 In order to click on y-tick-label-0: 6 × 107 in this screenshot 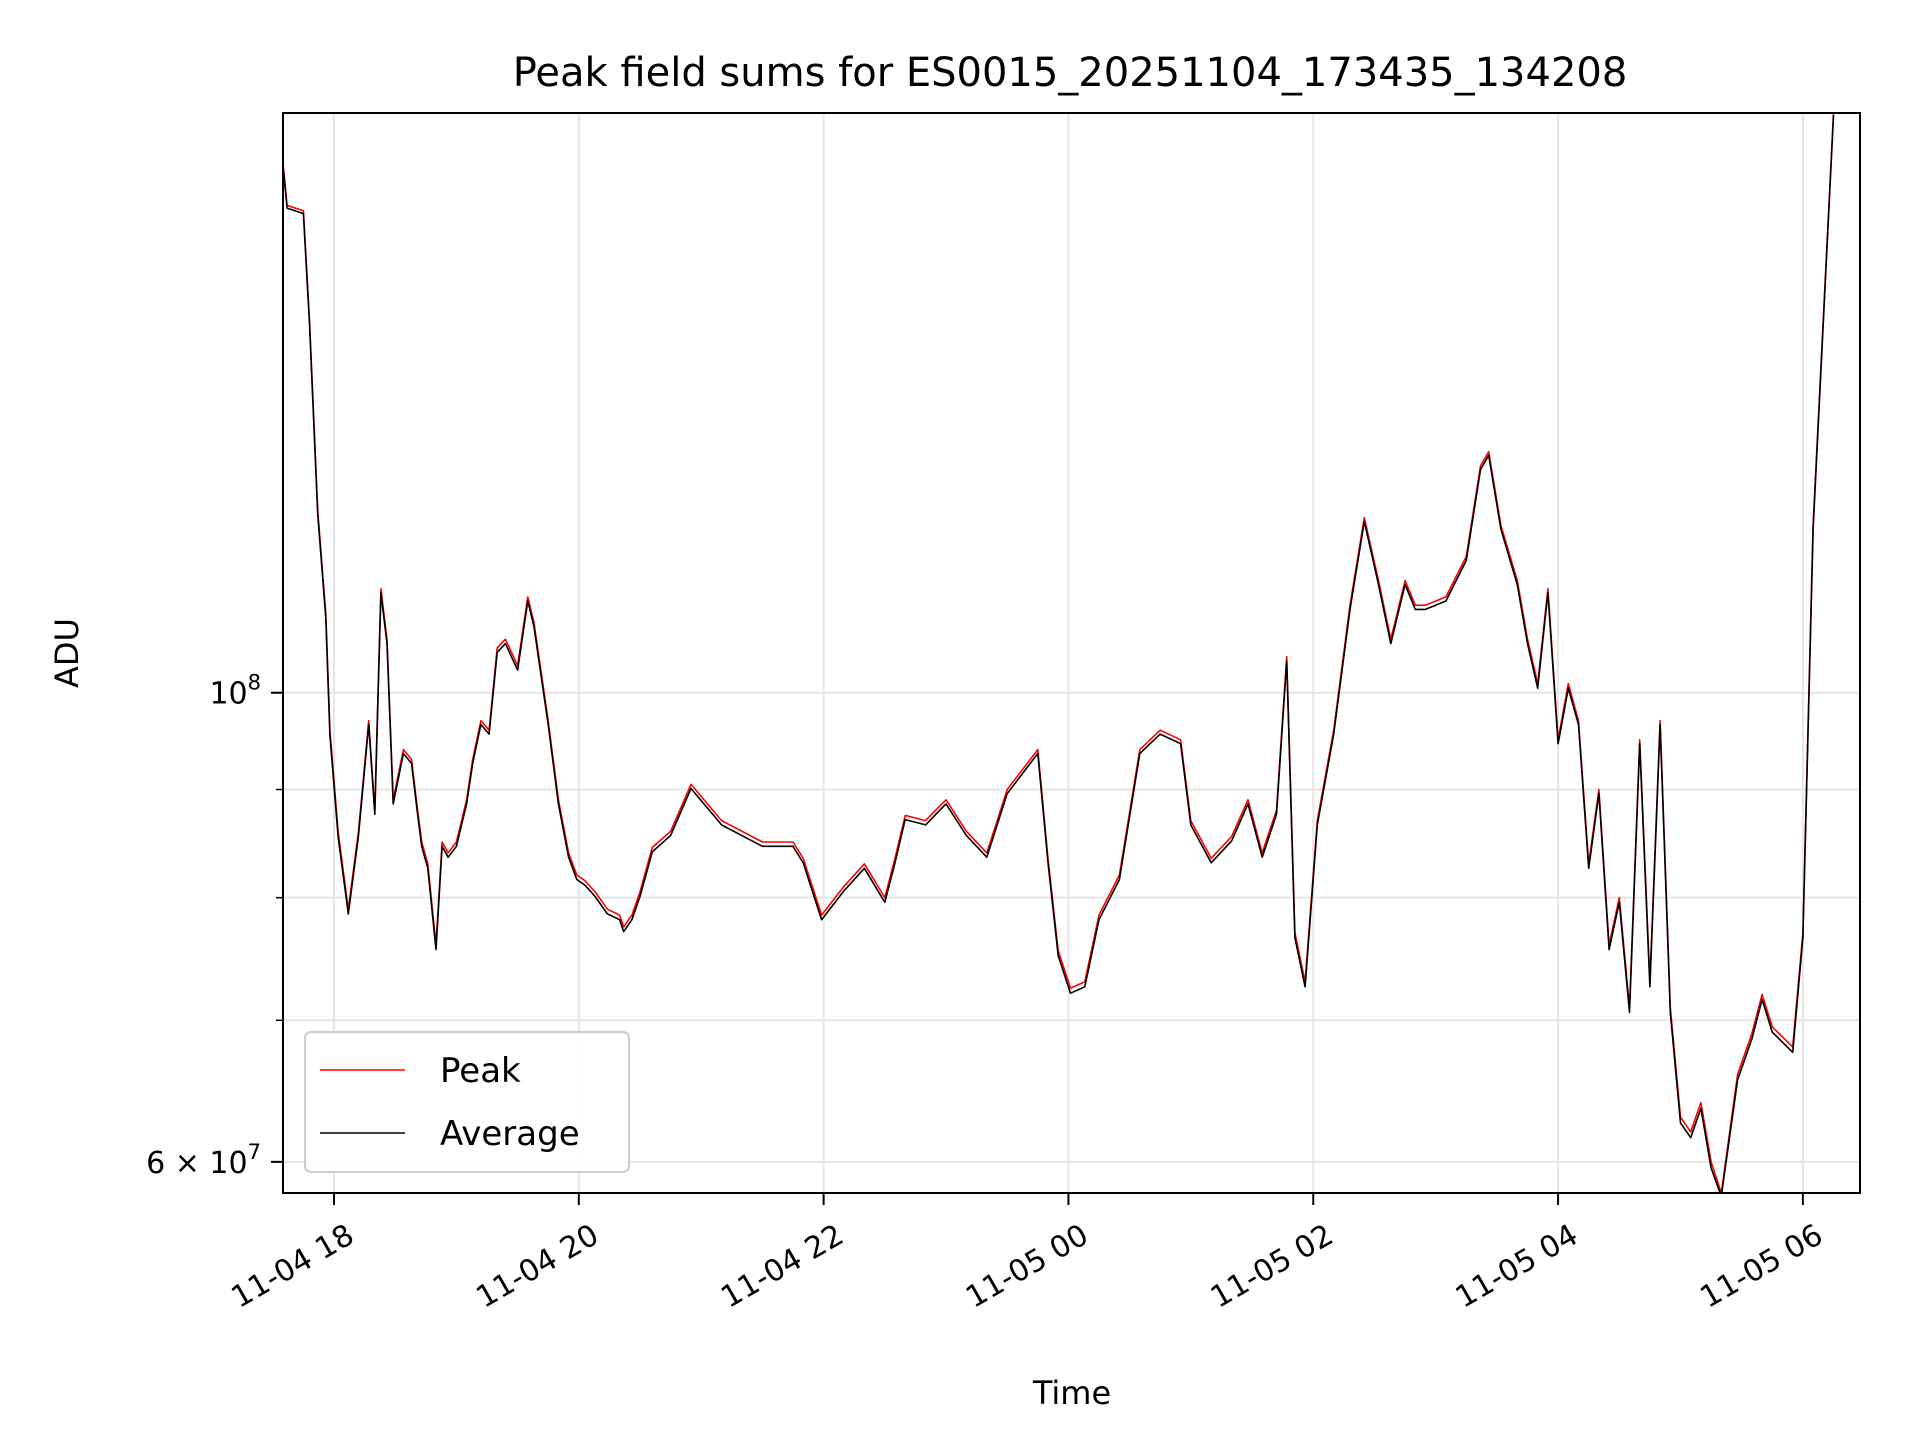, I will do `click(203, 1160)`.